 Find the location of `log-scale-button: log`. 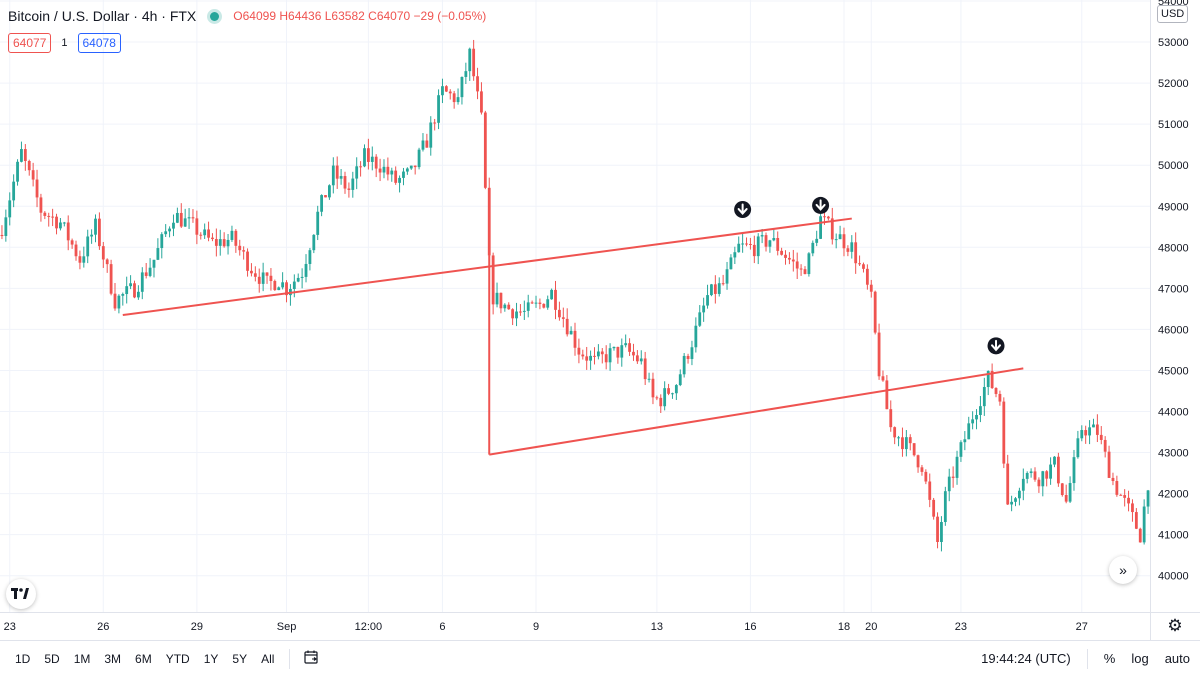

log-scale-button: log is located at coordinates (1140, 658).